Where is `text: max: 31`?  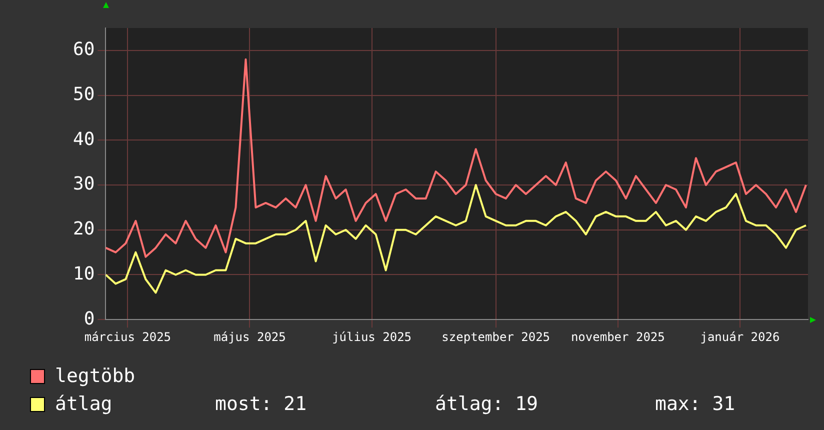
text: max: 31 is located at coordinates (695, 404).